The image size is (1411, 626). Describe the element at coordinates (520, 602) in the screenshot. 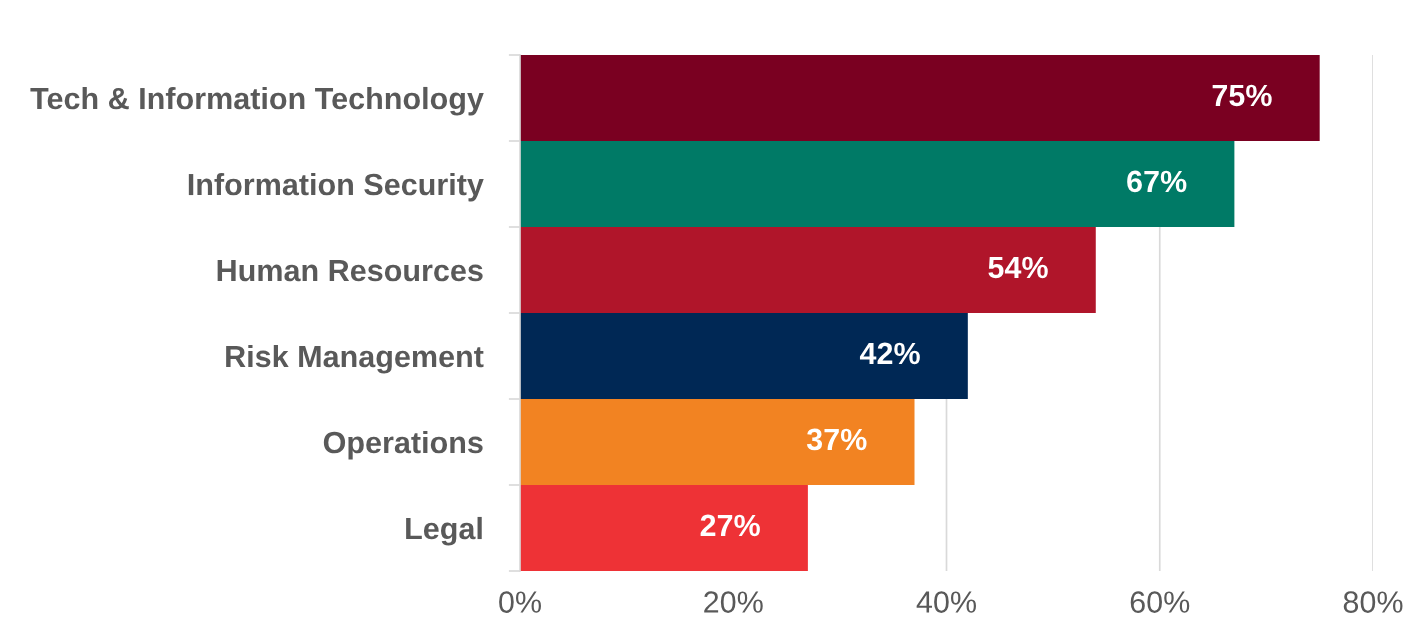

I see `x-tick-label: 0%` at that location.